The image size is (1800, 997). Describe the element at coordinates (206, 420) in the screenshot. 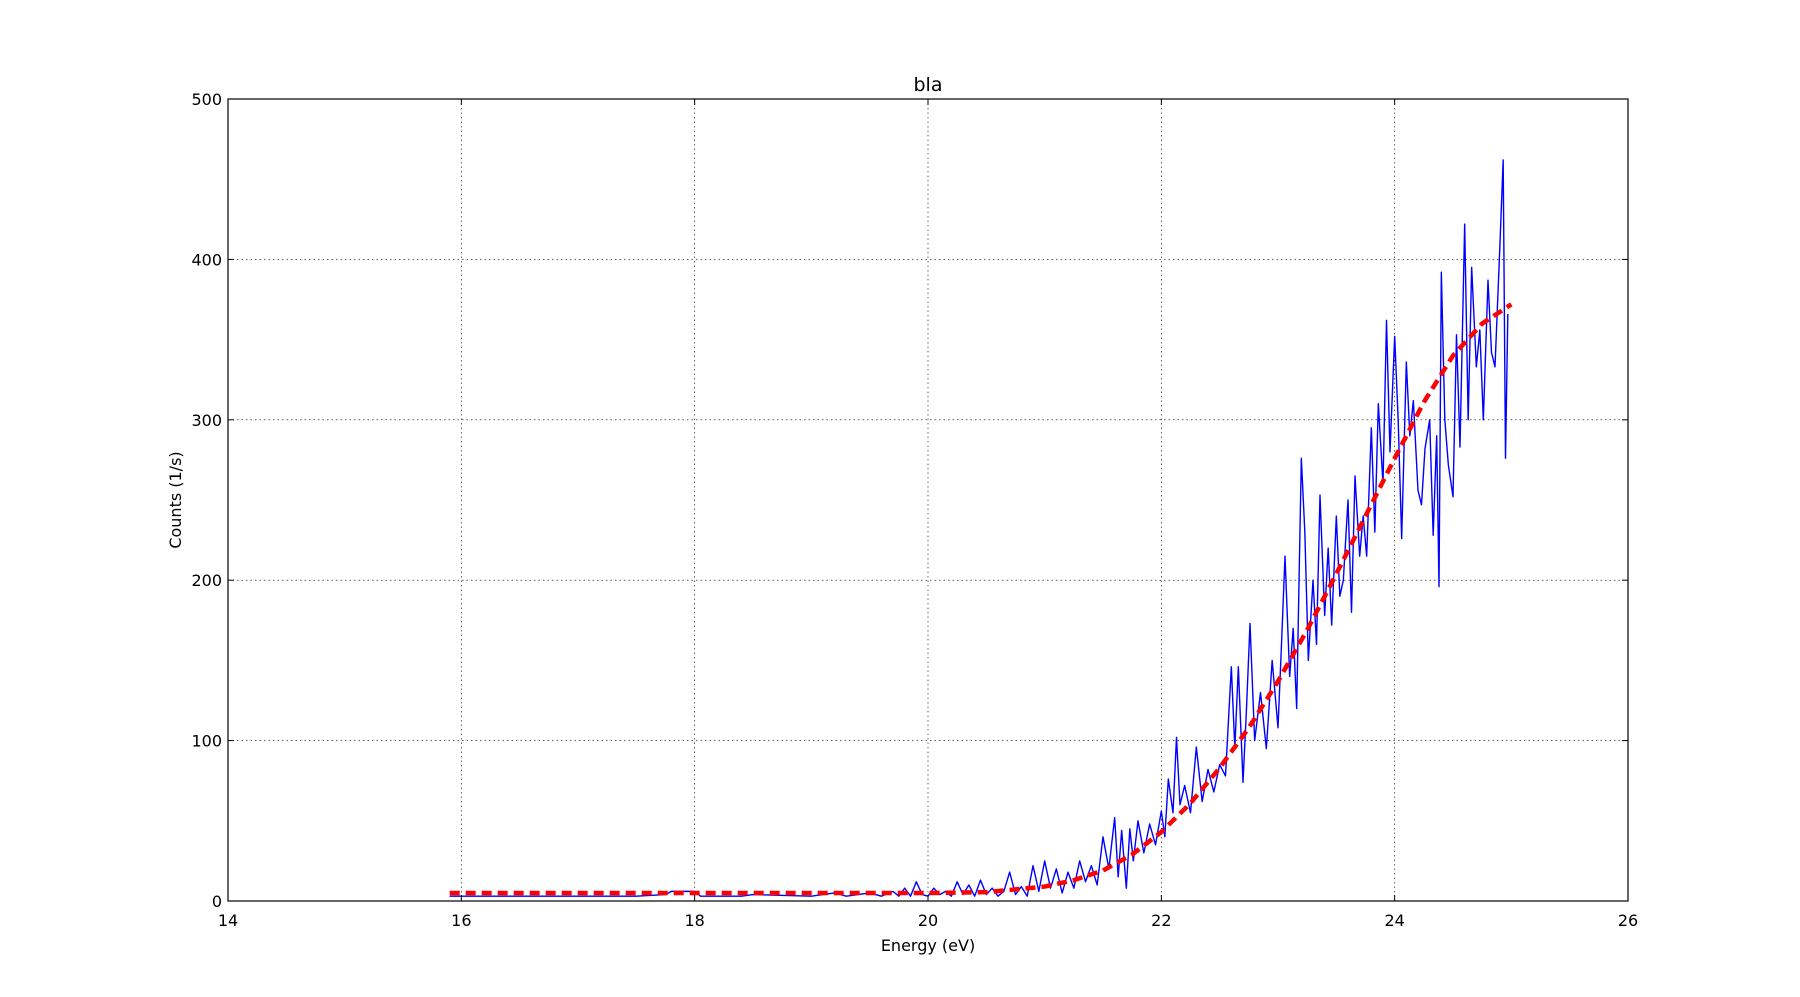

I see `y-tick-label: 300` at that location.